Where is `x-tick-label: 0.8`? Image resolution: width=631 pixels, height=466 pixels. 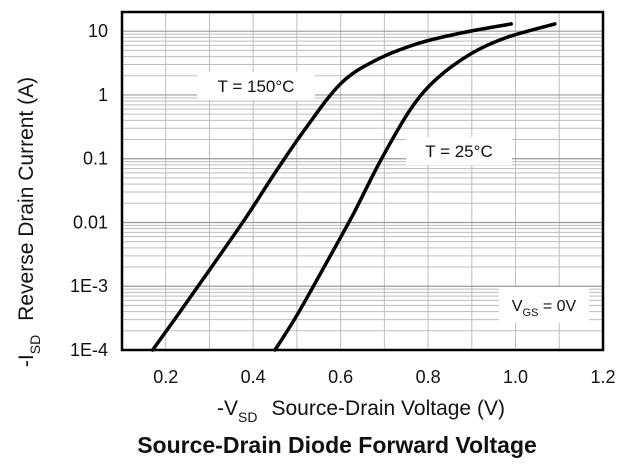
x-tick-label: 0.8 is located at coordinates (428, 377).